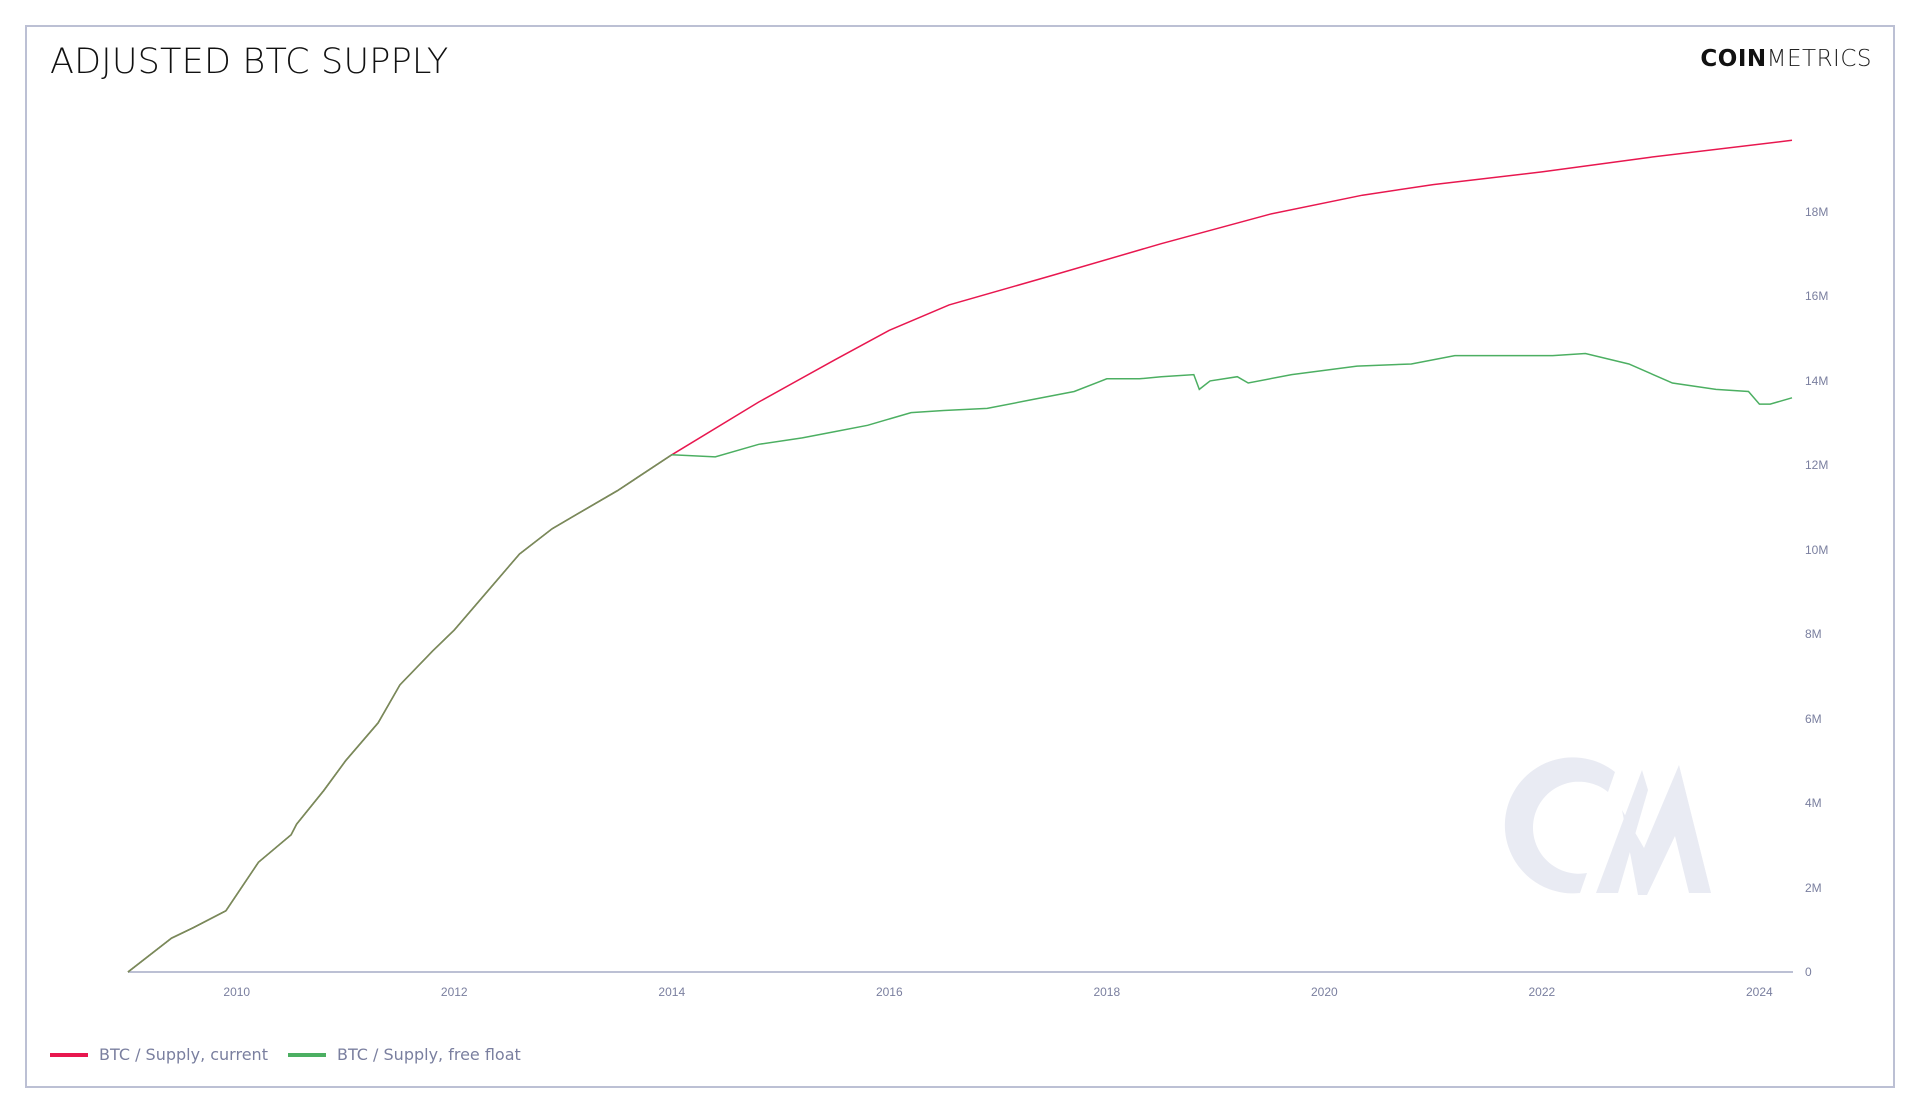 The width and height of the screenshot is (1920, 1115). Describe the element at coordinates (1107, 992) in the screenshot. I see `x-tick-label: 2018` at that location.